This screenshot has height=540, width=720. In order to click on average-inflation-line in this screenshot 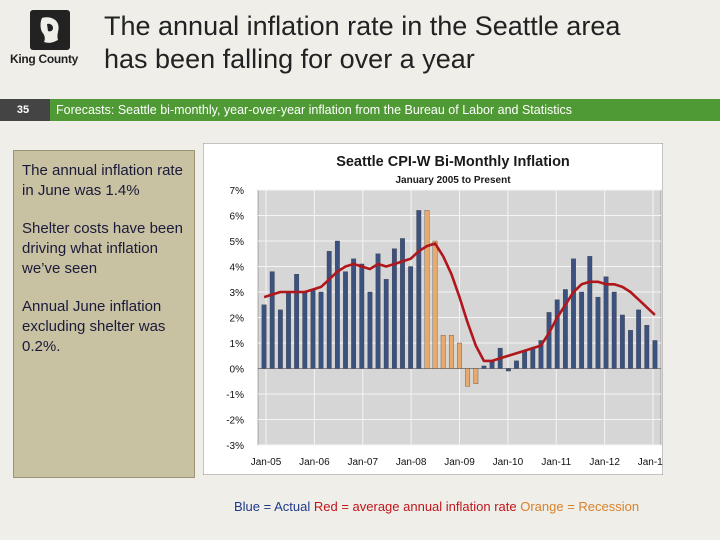, I will do `click(459, 302)`.